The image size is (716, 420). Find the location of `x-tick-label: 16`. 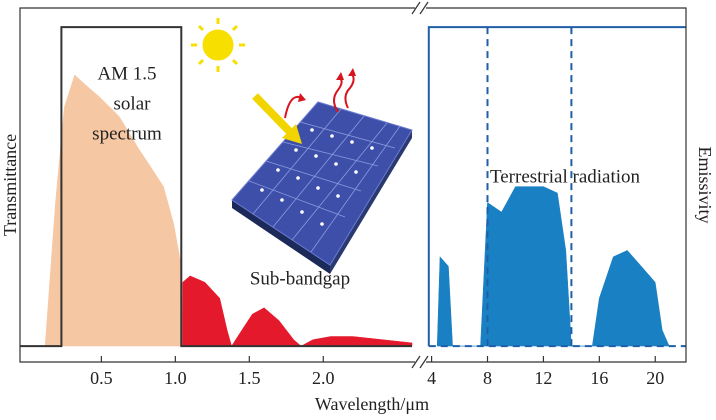

x-tick-label: 16 is located at coordinates (599, 378).